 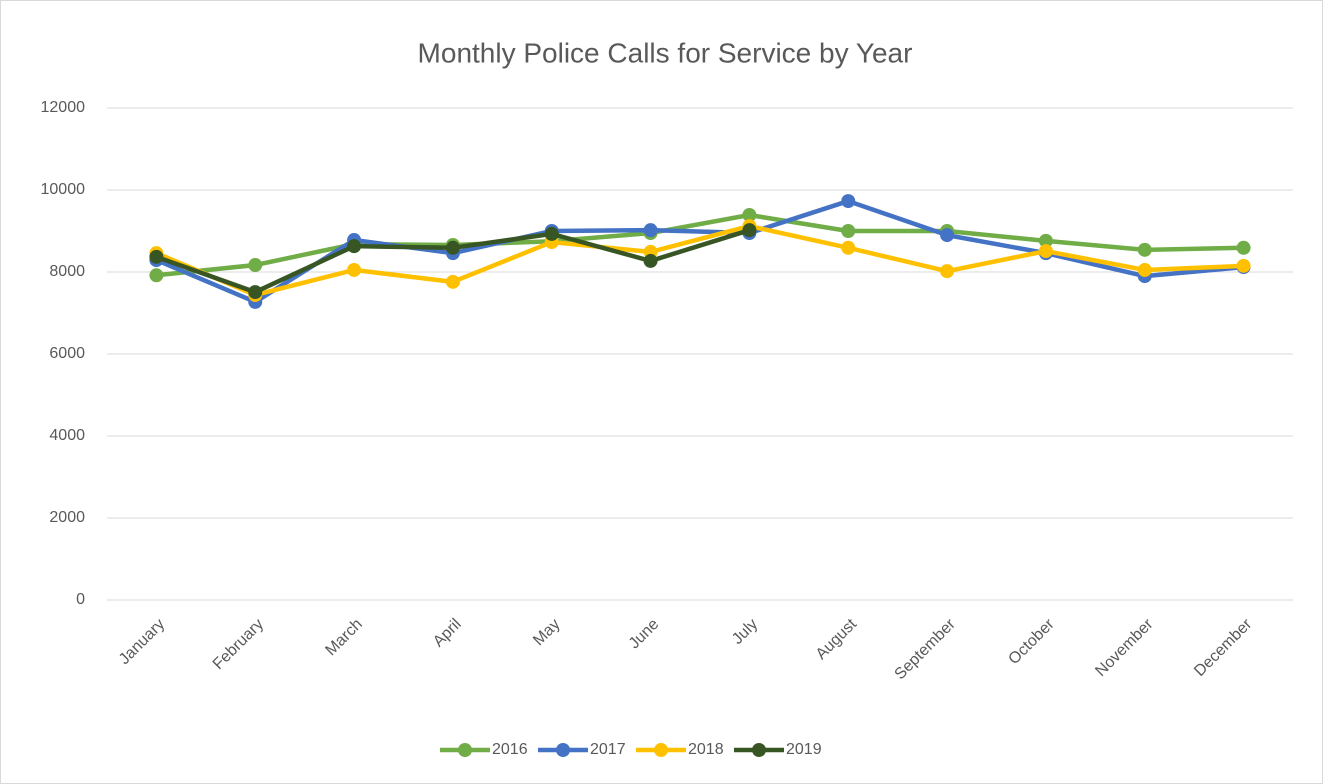 I want to click on y-tick-label: 6000, so click(x=67, y=353).